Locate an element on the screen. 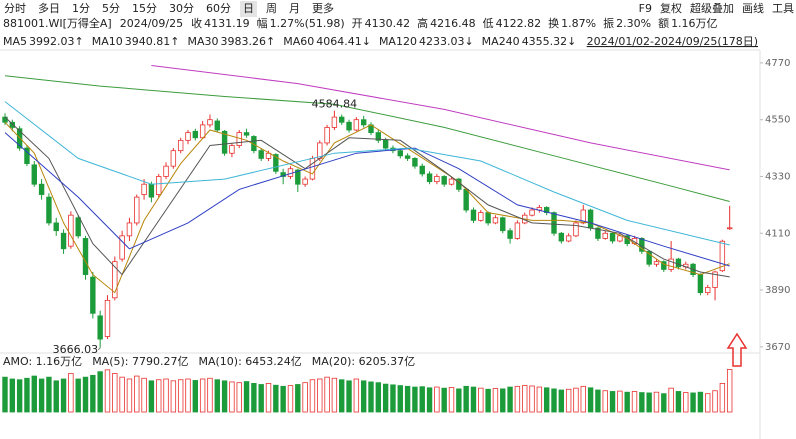 Image resolution: width=796 pixels, height=439 pixels. tab: 分时 is located at coordinates (15, 8).